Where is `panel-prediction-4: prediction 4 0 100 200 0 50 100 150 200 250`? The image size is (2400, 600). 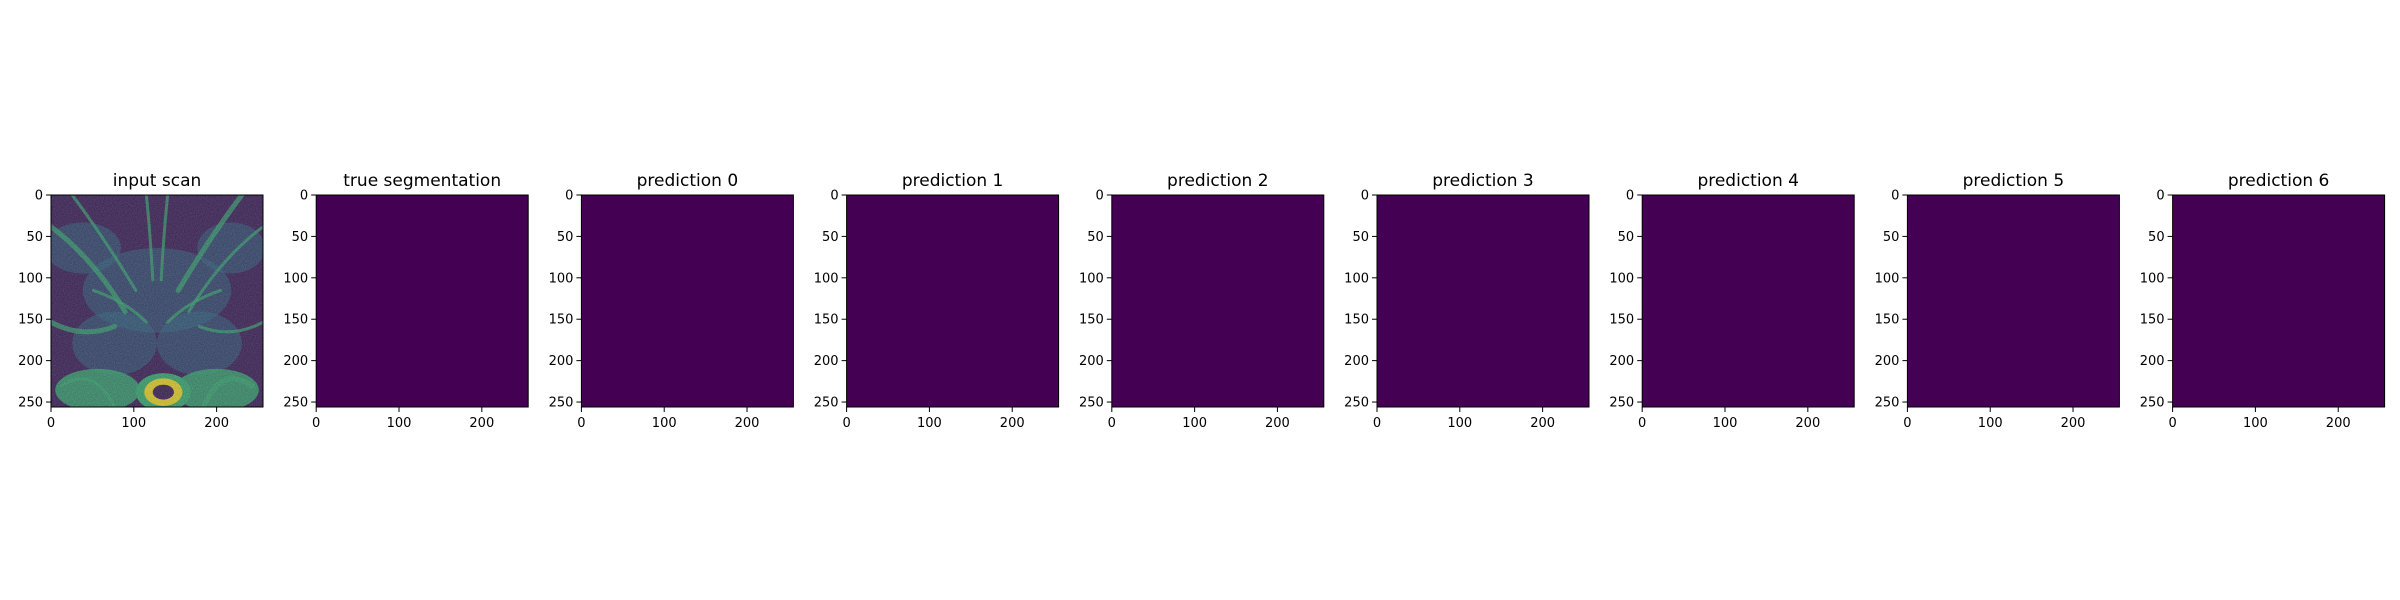 panel-prediction-4: prediction 4 0 100 200 0 50 100 150 200 250 is located at coordinates (1732, 301).